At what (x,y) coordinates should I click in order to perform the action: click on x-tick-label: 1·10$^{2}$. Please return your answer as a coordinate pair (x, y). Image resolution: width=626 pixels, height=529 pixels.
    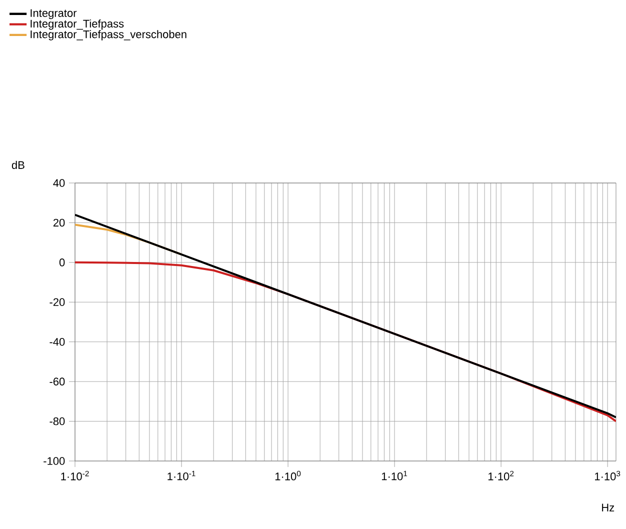
    Looking at the image, I should click on (501, 475).